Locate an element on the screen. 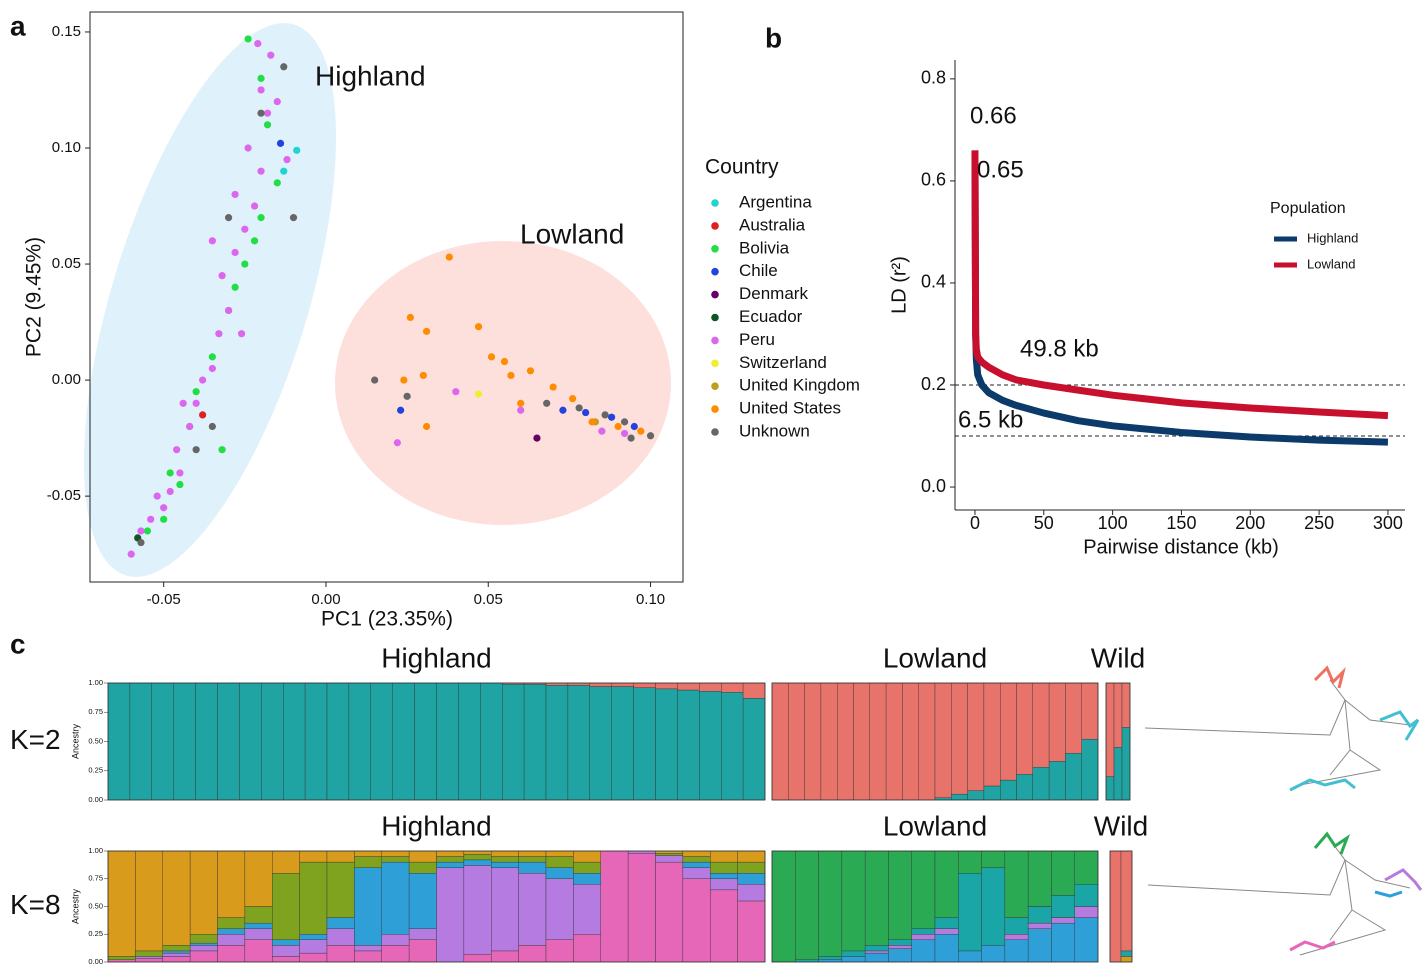 The image size is (1424, 965). panel-label: c is located at coordinates (18, 643).